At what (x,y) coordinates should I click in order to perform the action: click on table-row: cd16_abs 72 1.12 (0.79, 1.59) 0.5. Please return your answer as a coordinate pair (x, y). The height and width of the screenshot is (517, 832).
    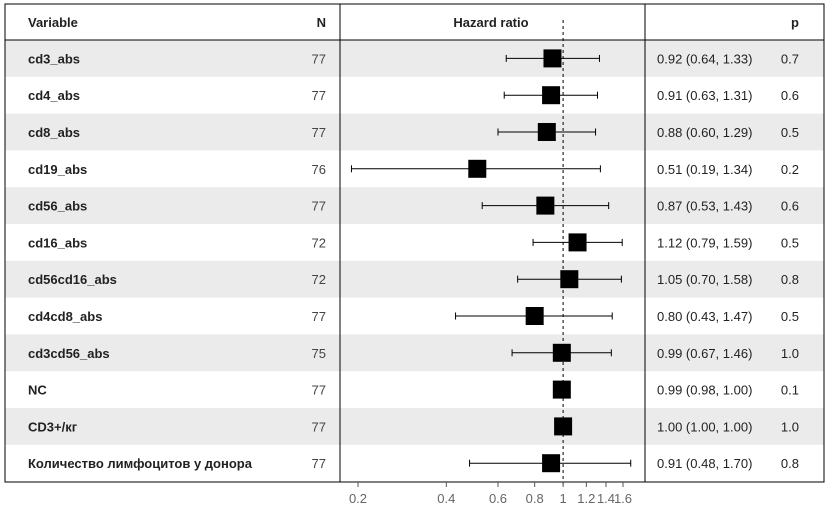
    Looking at the image, I should click on (413, 242).